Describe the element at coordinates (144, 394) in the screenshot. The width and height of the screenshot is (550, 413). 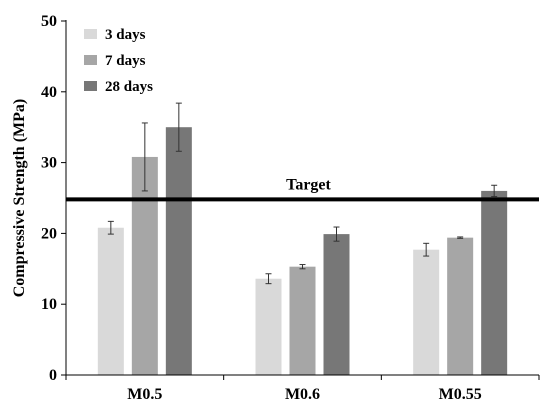
I see `x-tick-label: M0.5` at that location.